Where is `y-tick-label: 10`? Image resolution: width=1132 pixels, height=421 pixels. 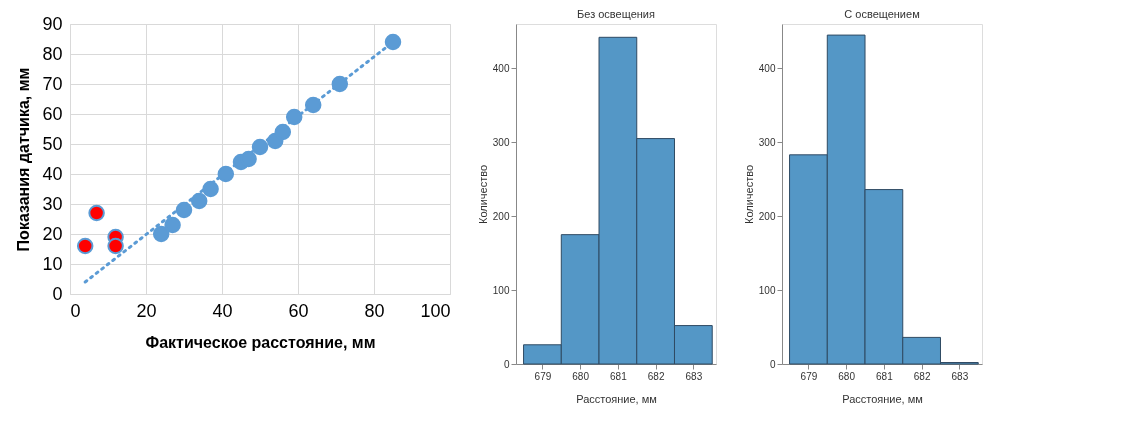
y-tick-label: 10 is located at coordinates (52, 263).